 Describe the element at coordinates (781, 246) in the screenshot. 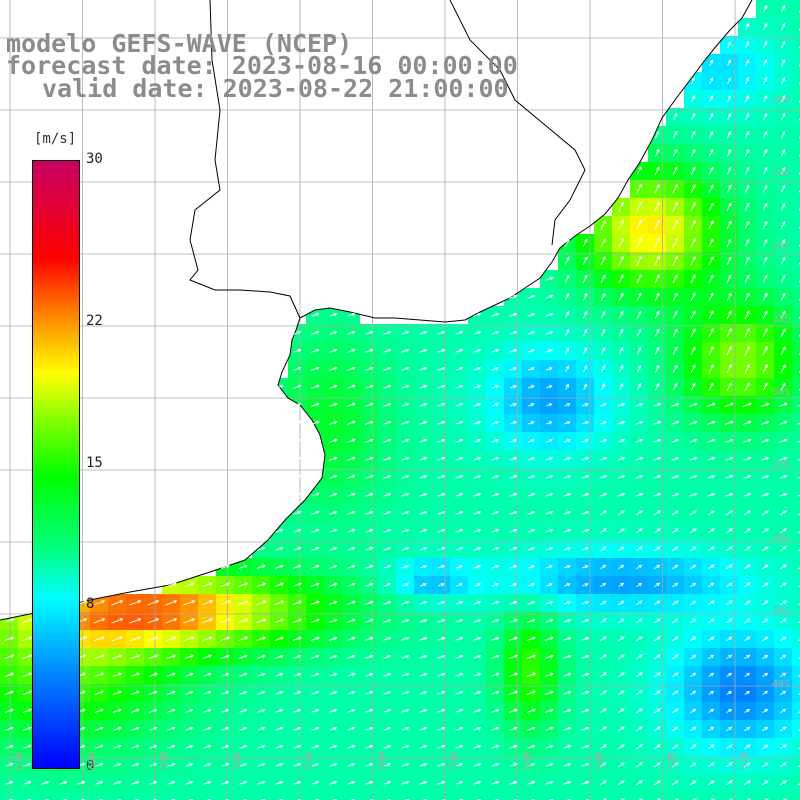

I see `latitude-label: 34S` at that location.